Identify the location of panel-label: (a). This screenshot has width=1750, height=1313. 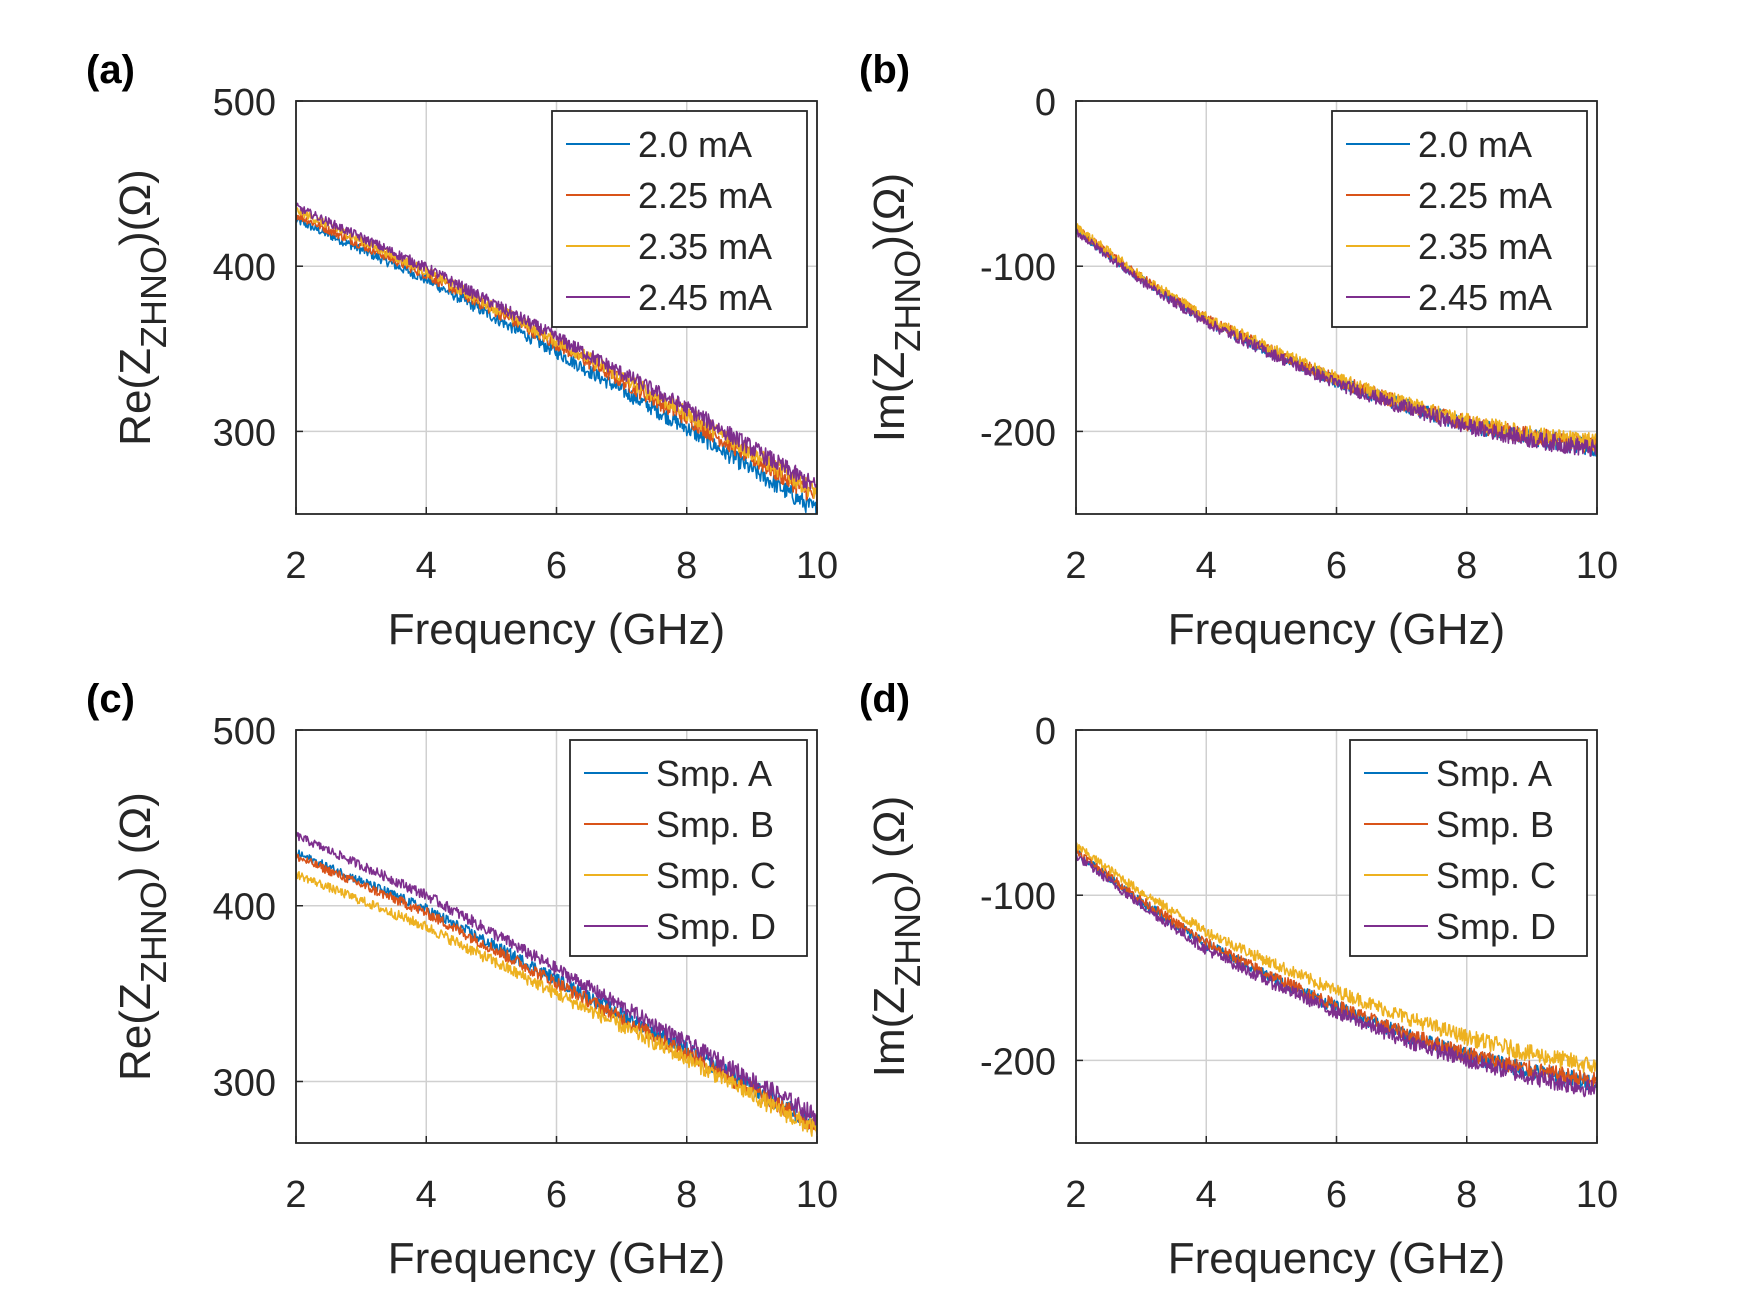
(110, 70).